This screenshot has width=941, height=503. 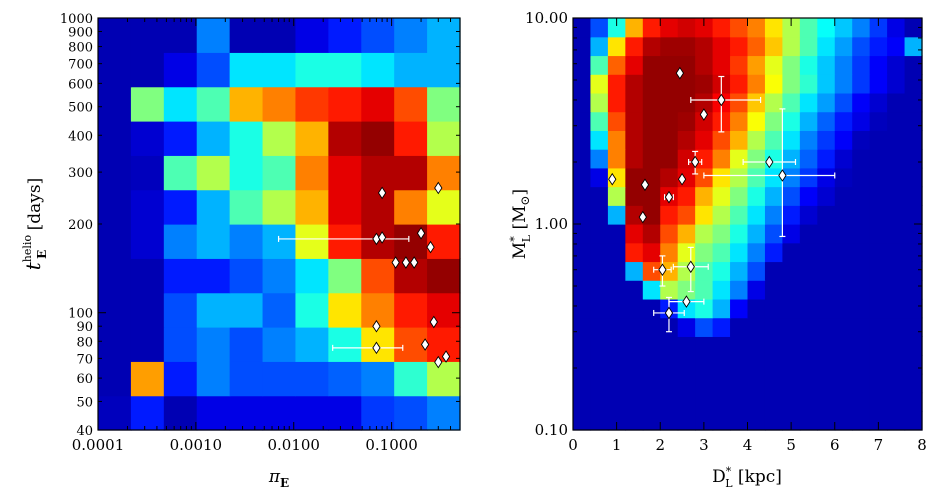 I want to click on y-axis-label-right: M*L [M⊙], so click(x=520, y=224).